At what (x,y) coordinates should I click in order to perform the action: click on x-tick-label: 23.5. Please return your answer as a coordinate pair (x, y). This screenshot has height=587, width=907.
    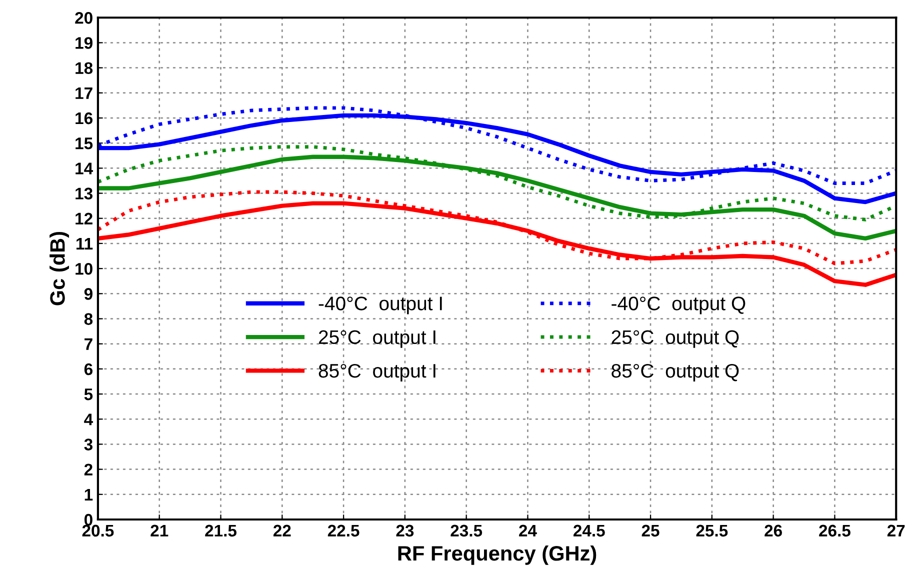
    Looking at the image, I should click on (466, 530).